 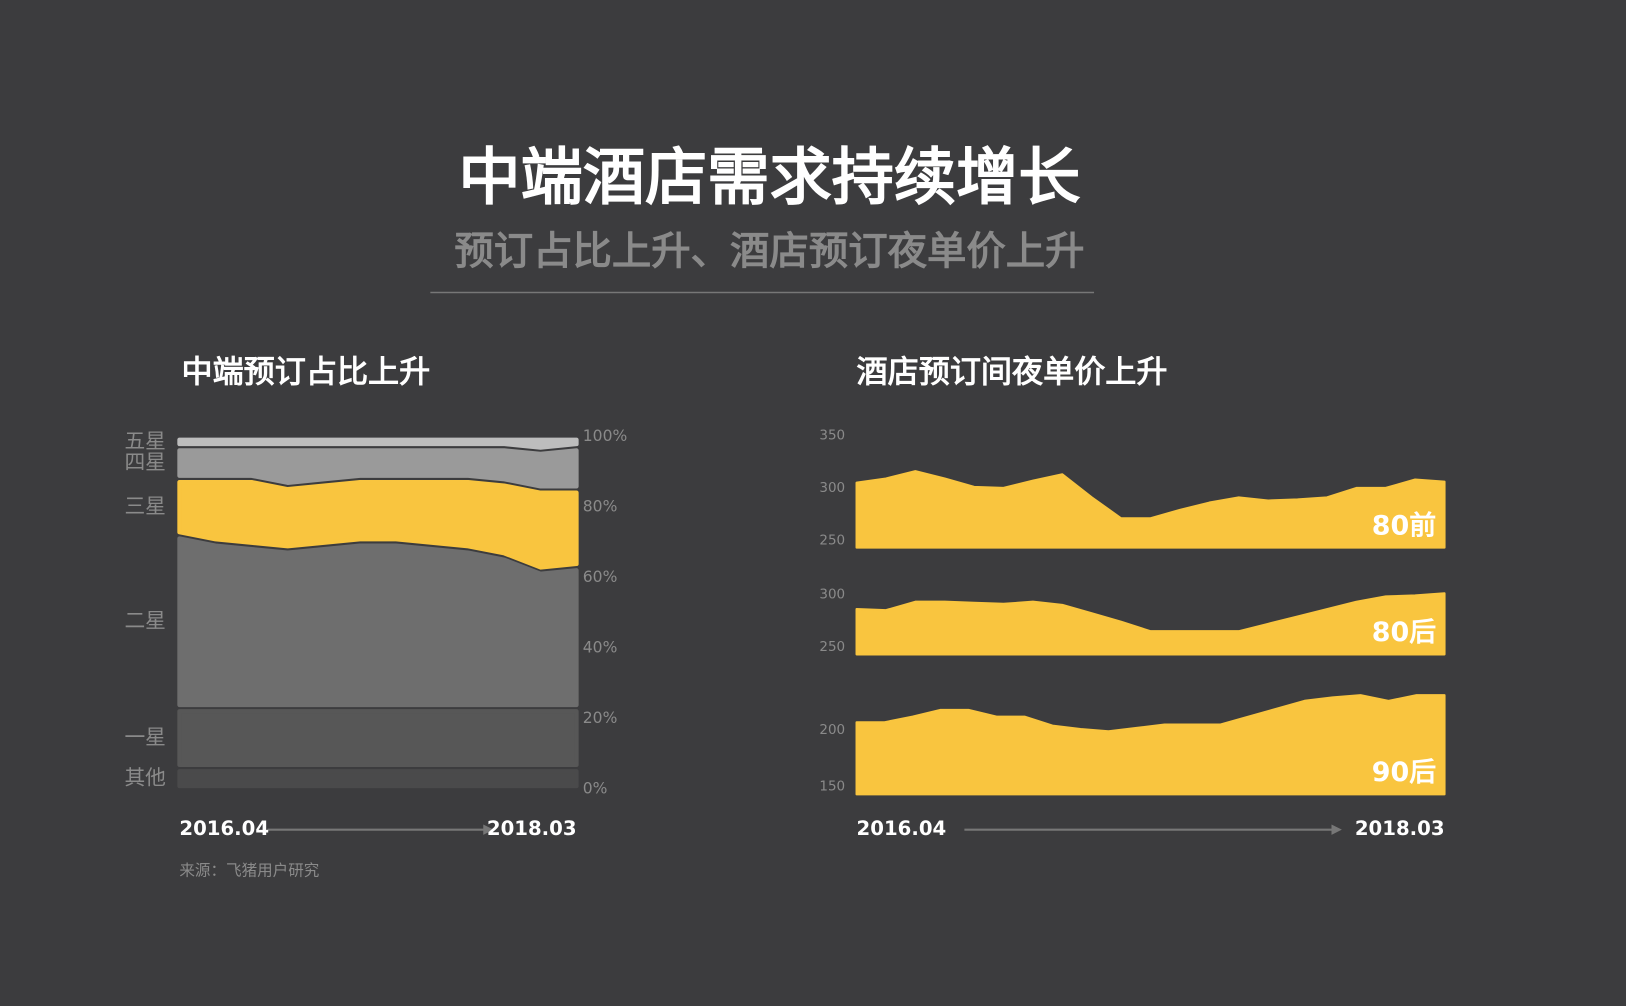 I want to click on y-tick-label: 0%, so click(x=595, y=789).